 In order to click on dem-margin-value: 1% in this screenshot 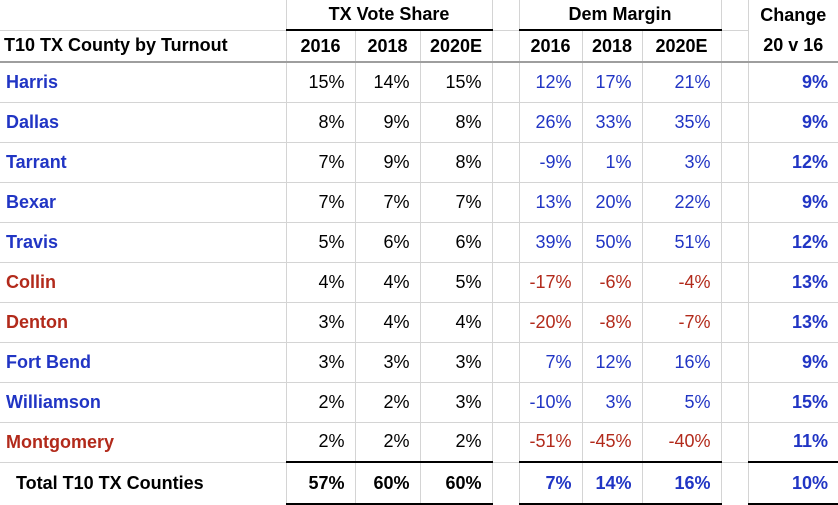, I will do `click(612, 162)`.